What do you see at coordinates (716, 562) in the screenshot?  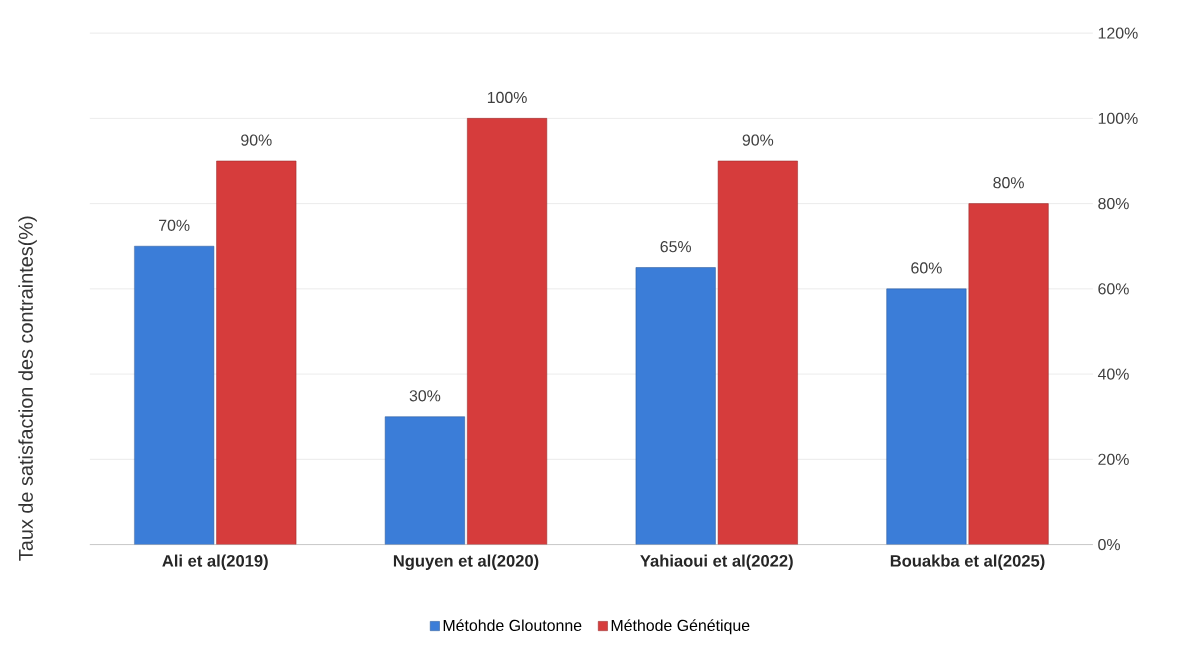 I see `x-tick-label: Yahiaoui et al(2022)` at bounding box center [716, 562].